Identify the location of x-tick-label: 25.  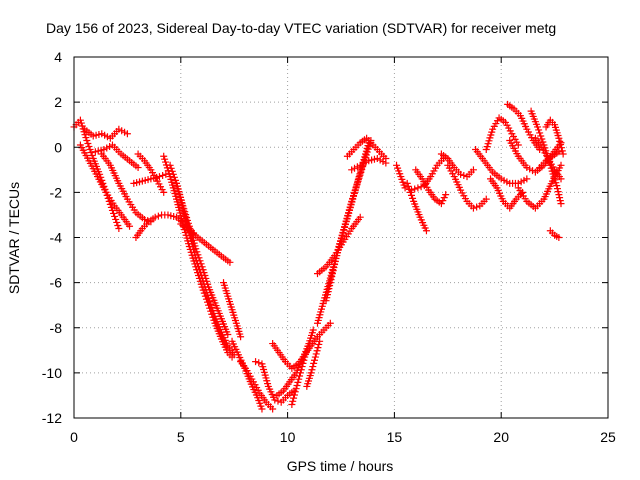
(608, 437).